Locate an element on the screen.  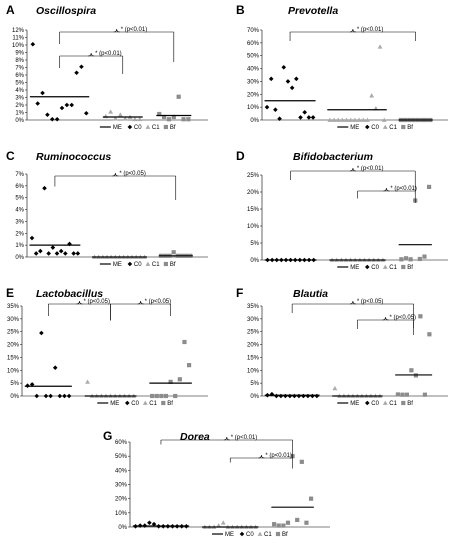
panel-title: Prevotella is located at coordinates (313, 11).